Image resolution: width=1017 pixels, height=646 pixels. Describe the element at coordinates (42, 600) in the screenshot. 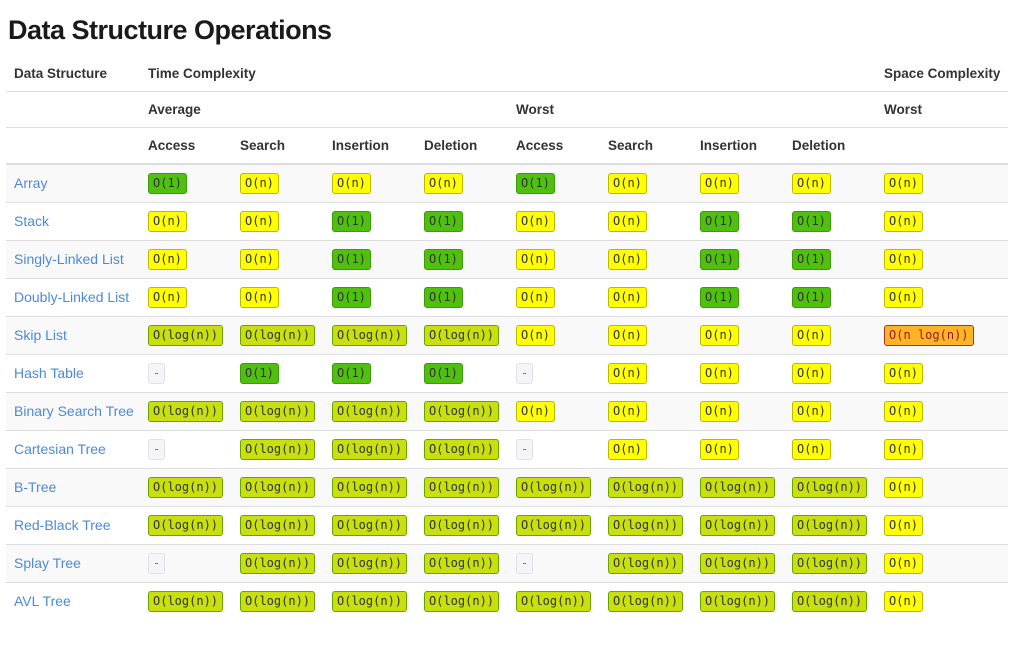

I see `data-structure-link: AVL Tree` at that location.